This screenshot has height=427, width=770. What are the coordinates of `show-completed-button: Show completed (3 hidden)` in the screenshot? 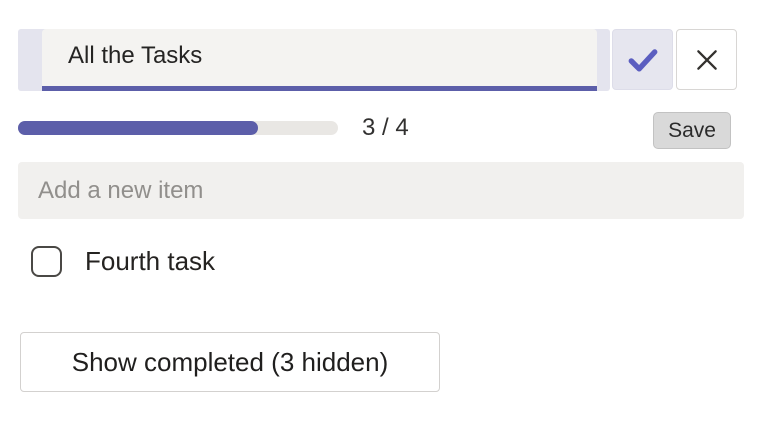 It's located at (230, 362).